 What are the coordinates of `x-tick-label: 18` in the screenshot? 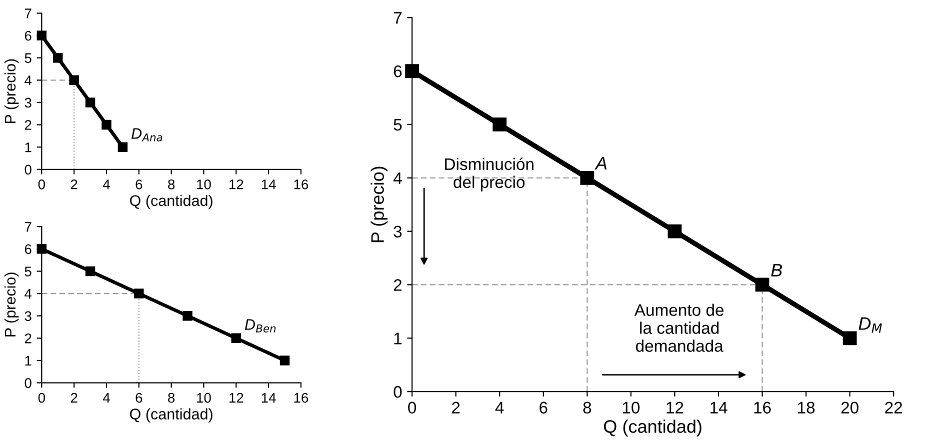 It's located at (806, 408).